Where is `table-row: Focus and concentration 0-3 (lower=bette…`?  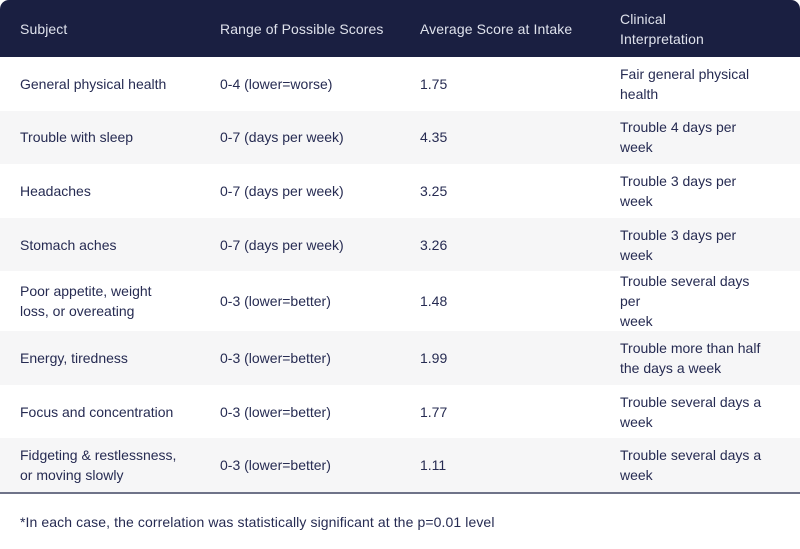 table-row: Focus and concentration 0-3 (lower=bette… is located at coordinates (400, 411).